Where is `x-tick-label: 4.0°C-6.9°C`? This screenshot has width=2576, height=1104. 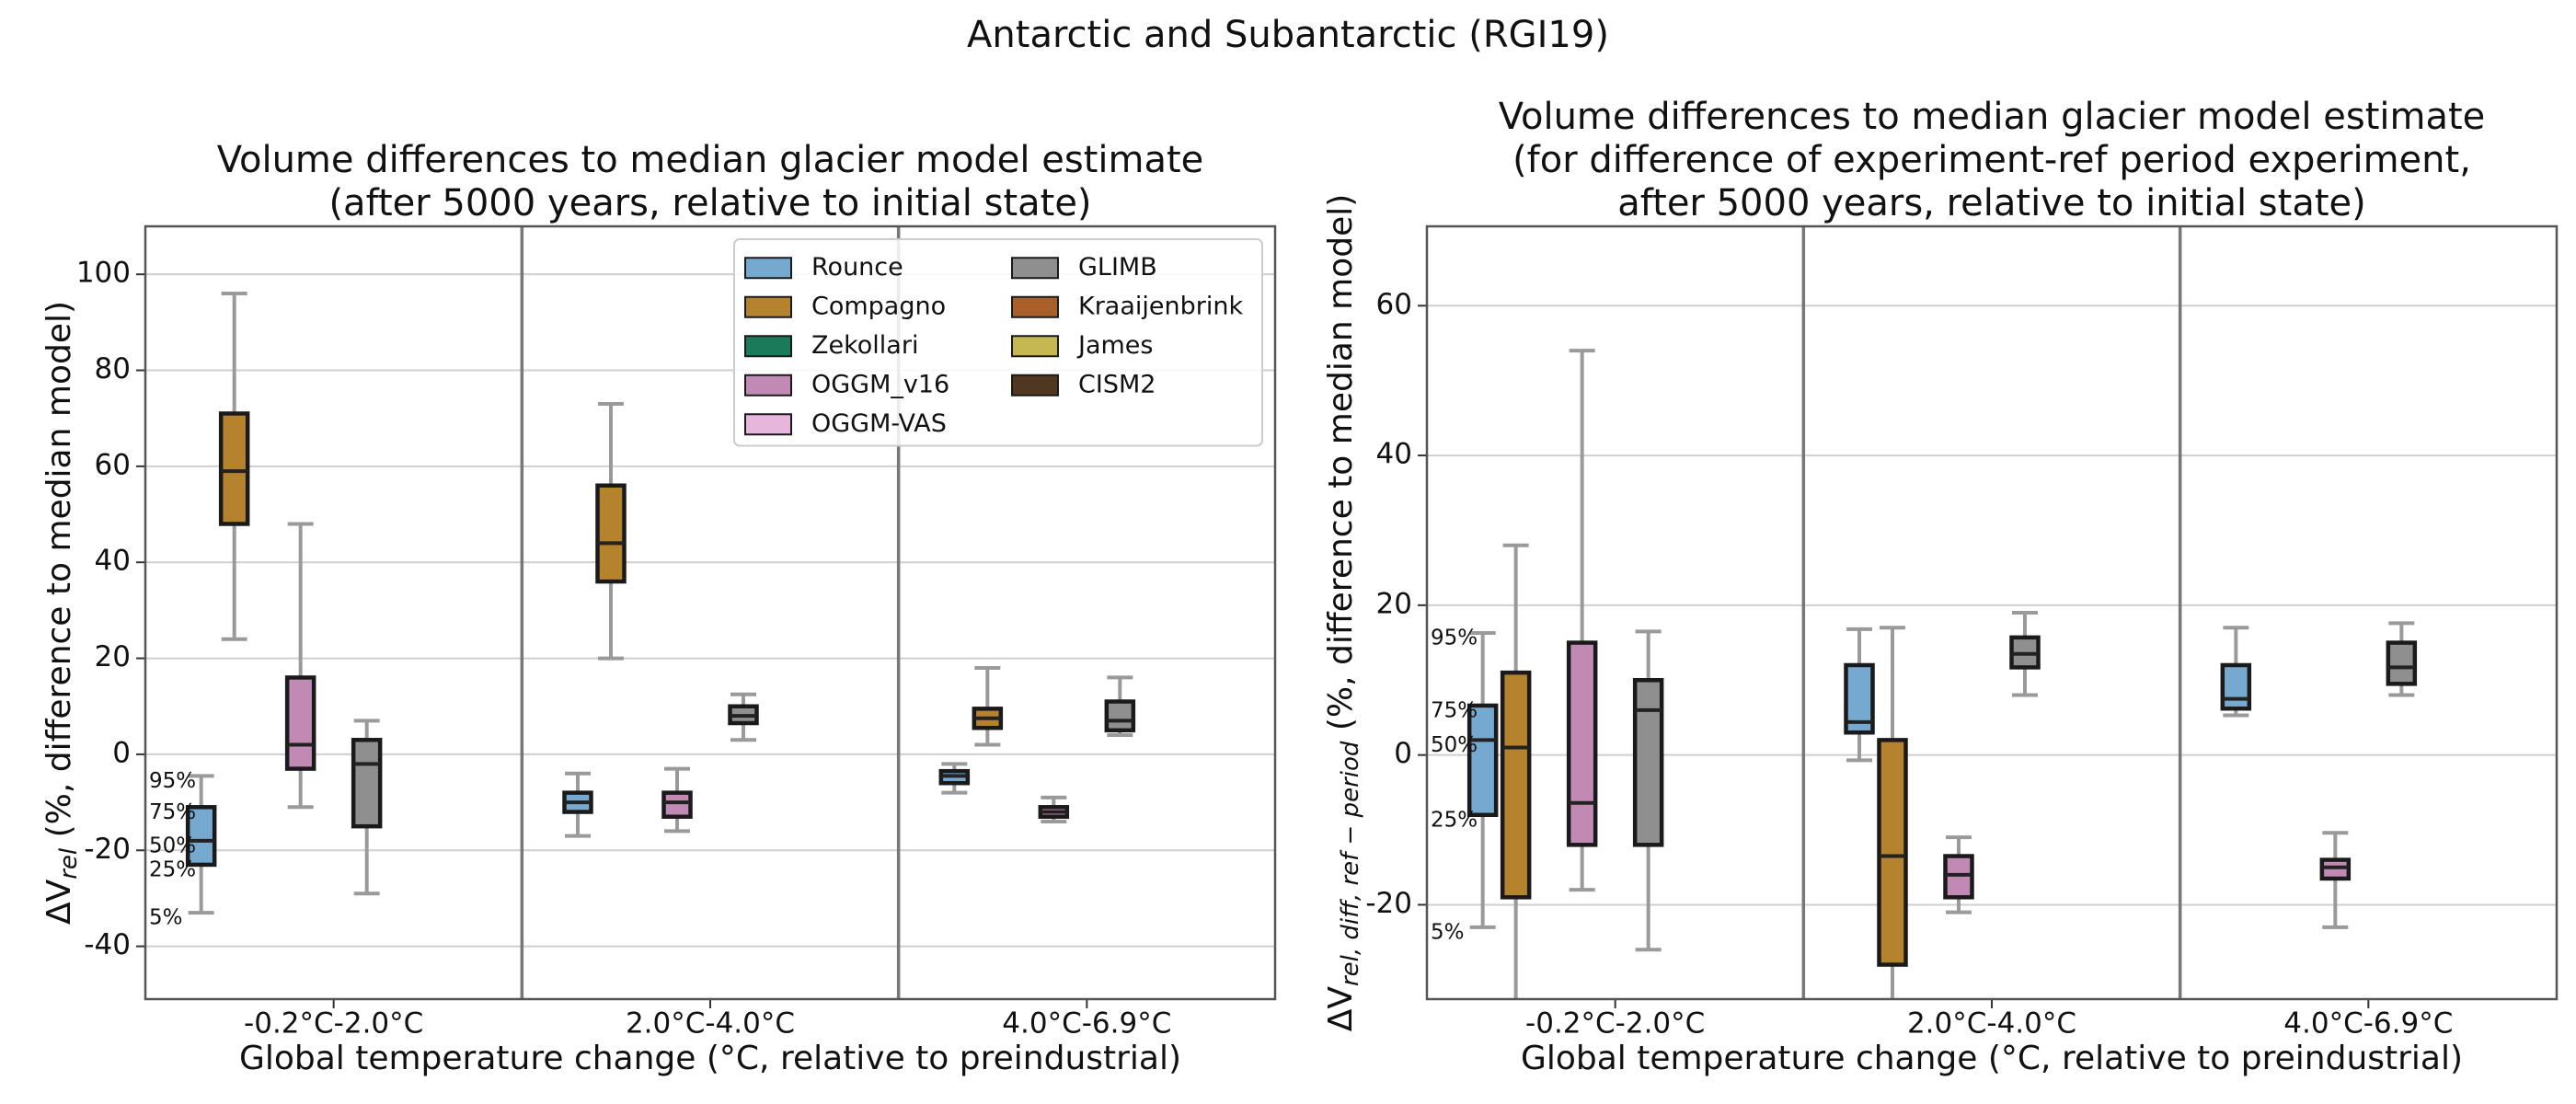 x-tick-label: 4.0°C-6.9°C is located at coordinates (1086, 1024).